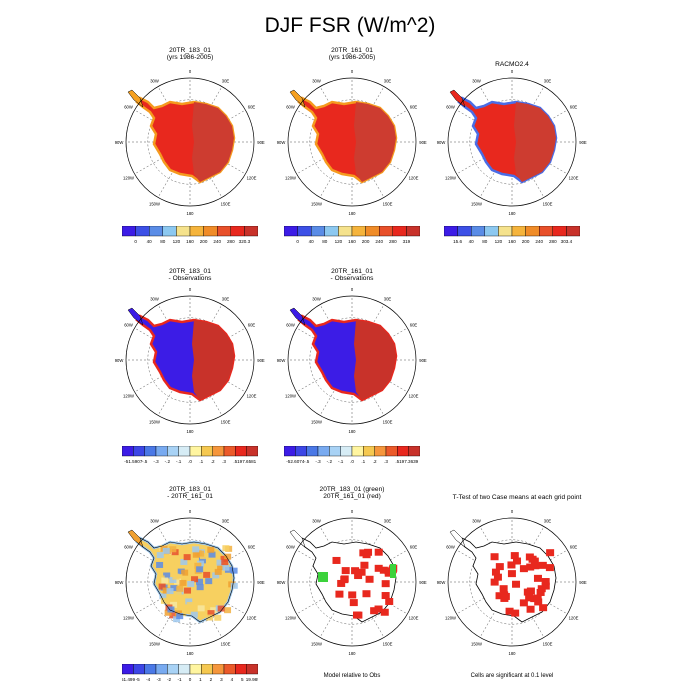 The width and height of the screenshot is (700, 700). Describe the element at coordinates (133, 461) in the screenshot. I see `colorbar-label: -51.5907` at that location.